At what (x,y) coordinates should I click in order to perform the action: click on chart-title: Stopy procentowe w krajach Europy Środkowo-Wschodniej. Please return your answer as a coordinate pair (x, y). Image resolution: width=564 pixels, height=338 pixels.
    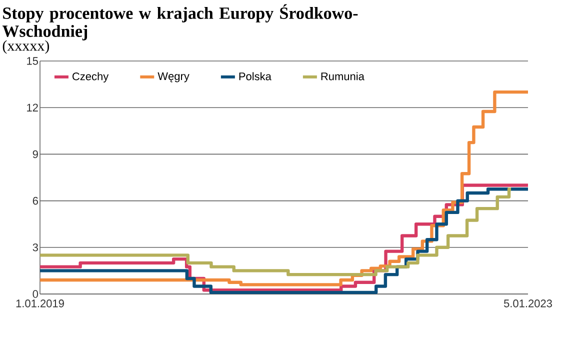
    Looking at the image, I should click on (180, 22).